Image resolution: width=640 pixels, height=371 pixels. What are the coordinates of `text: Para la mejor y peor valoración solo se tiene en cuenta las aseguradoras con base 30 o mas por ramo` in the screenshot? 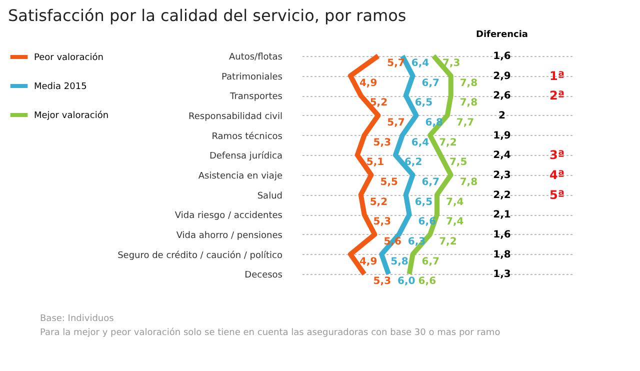 It's located at (270, 332).